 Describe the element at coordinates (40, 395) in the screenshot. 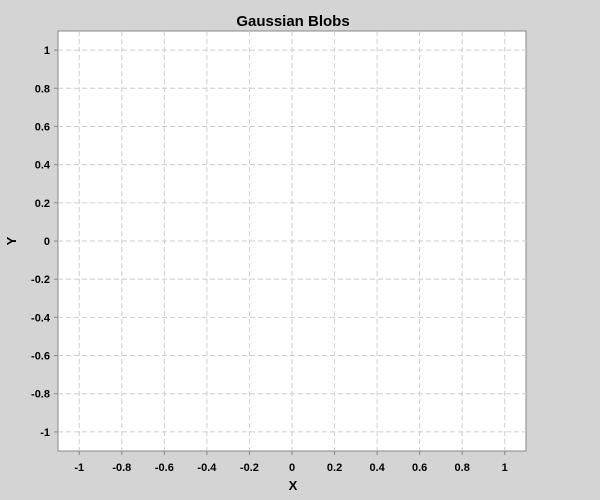

I see `y-tick-label: -0.8` at that location.